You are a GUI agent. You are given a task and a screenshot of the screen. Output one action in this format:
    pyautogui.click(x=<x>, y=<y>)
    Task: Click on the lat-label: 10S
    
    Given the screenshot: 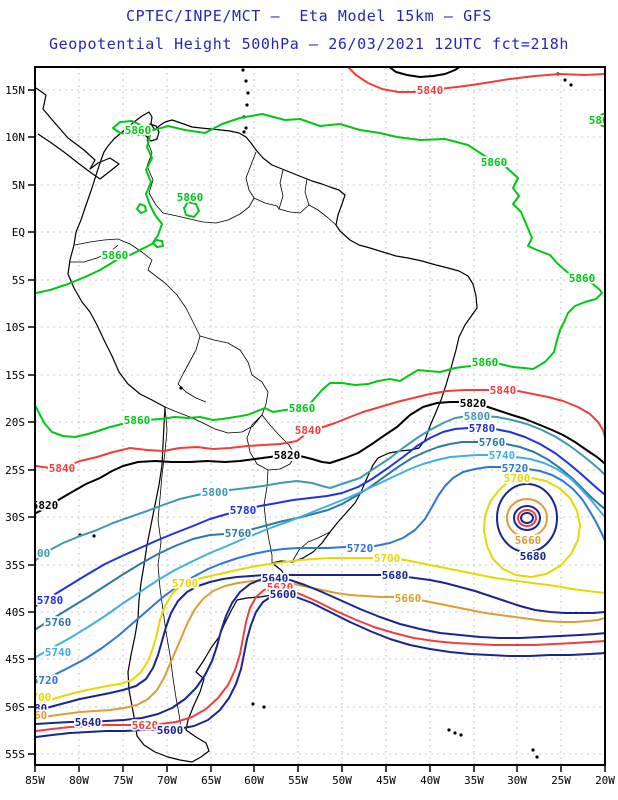 What is the action you would take?
    pyautogui.click(x=15, y=327)
    